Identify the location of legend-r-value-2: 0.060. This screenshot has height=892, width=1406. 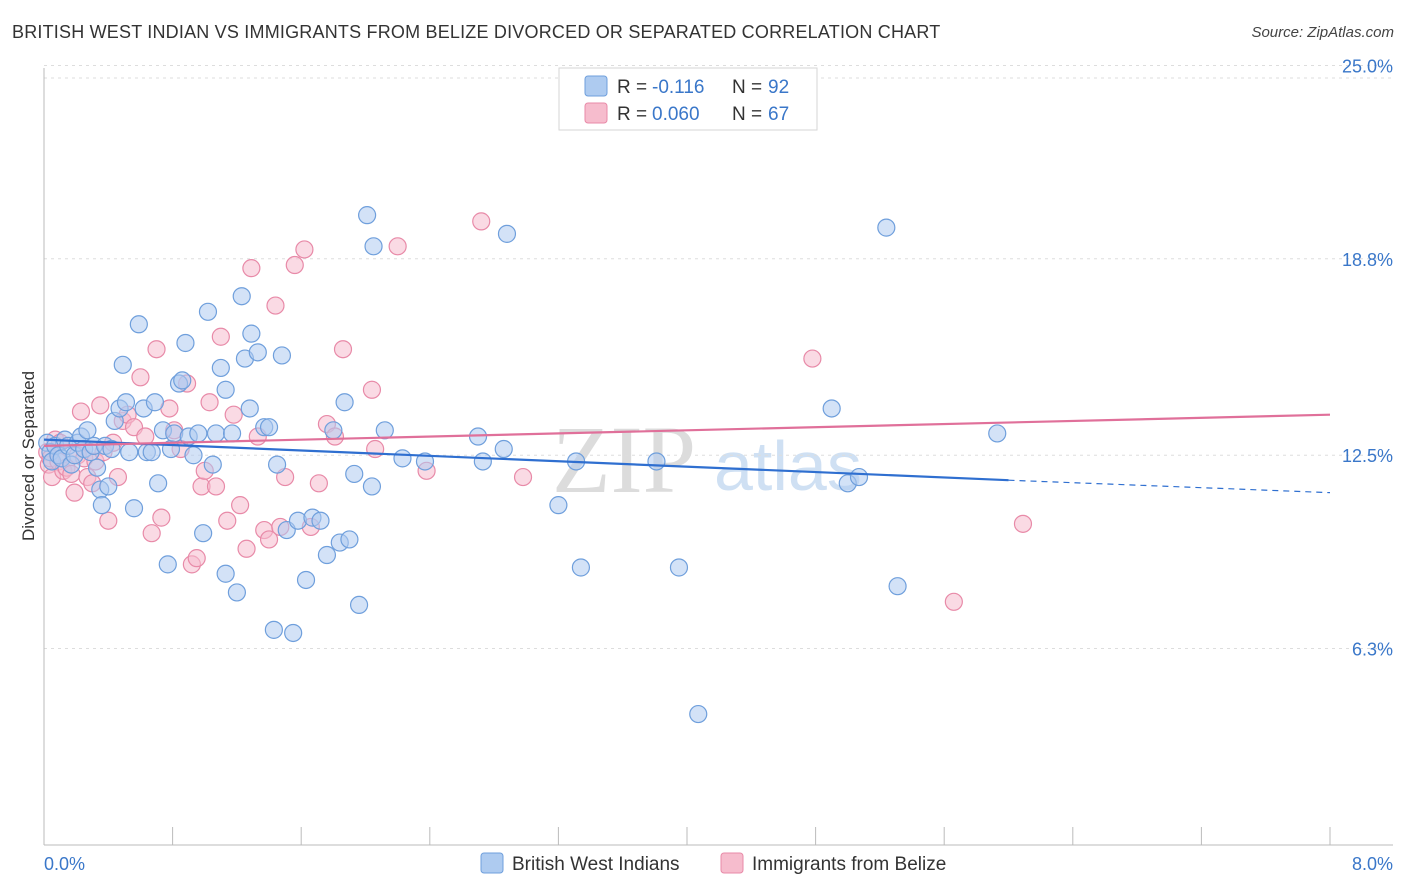
(676, 114).